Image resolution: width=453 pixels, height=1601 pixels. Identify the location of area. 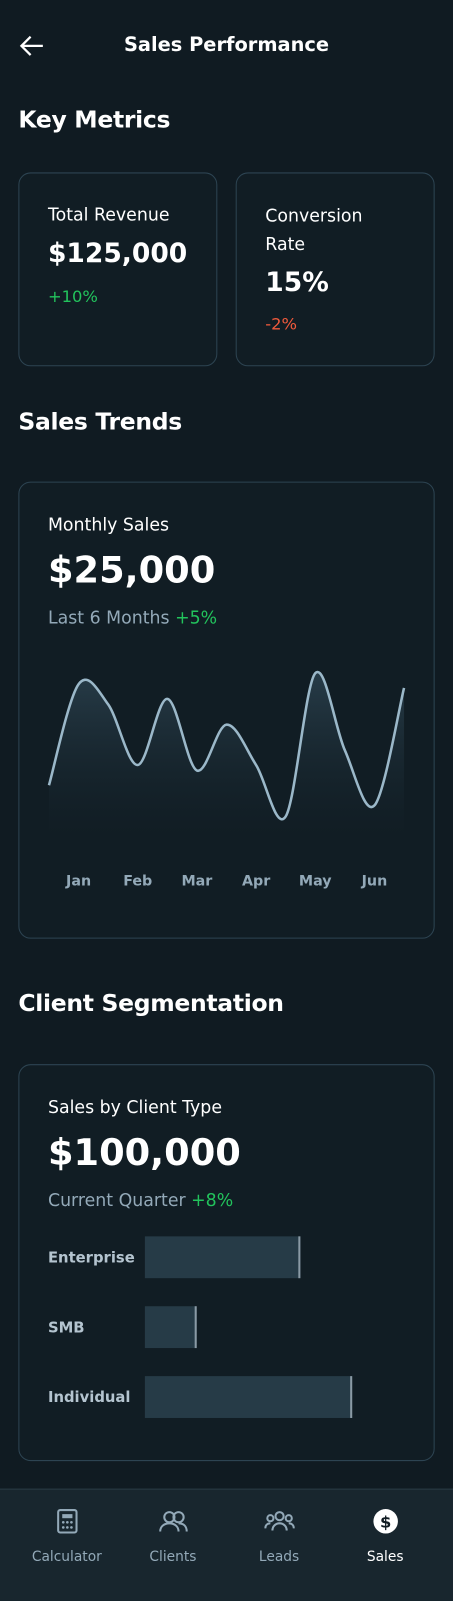
(226, 754).